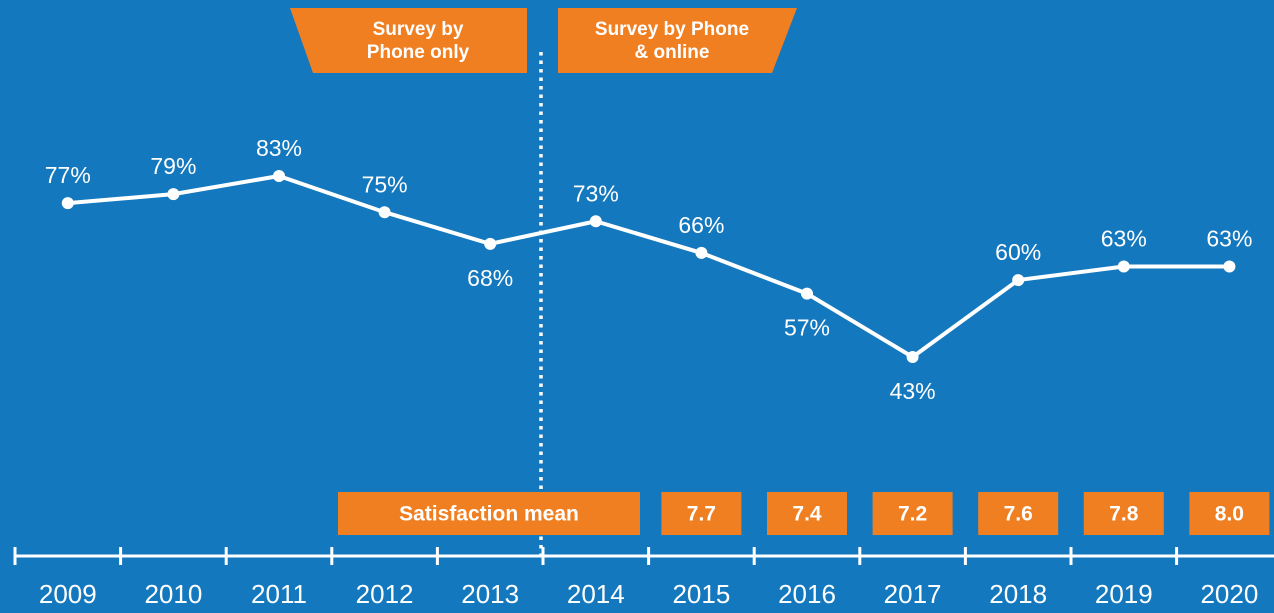 This screenshot has height=613, width=1274. Describe the element at coordinates (68, 594) in the screenshot. I see `x-tick-label: 2009` at that location.